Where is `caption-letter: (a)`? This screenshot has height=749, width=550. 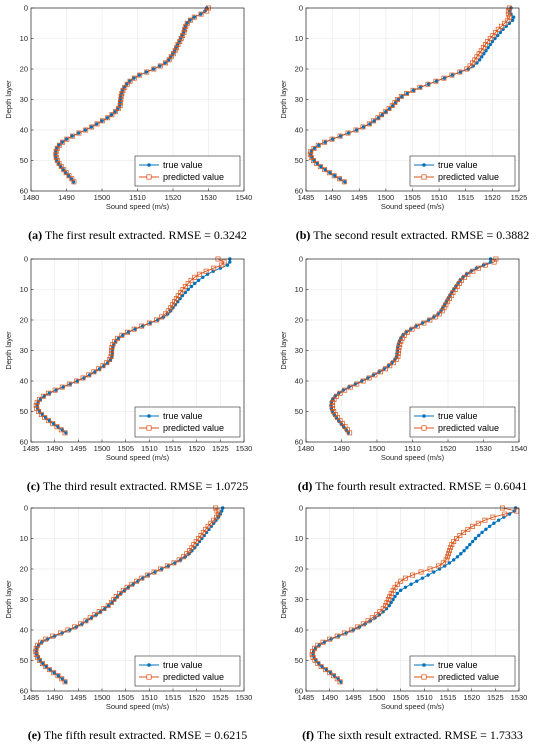 caption-letter: (a) is located at coordinates (35, 235).